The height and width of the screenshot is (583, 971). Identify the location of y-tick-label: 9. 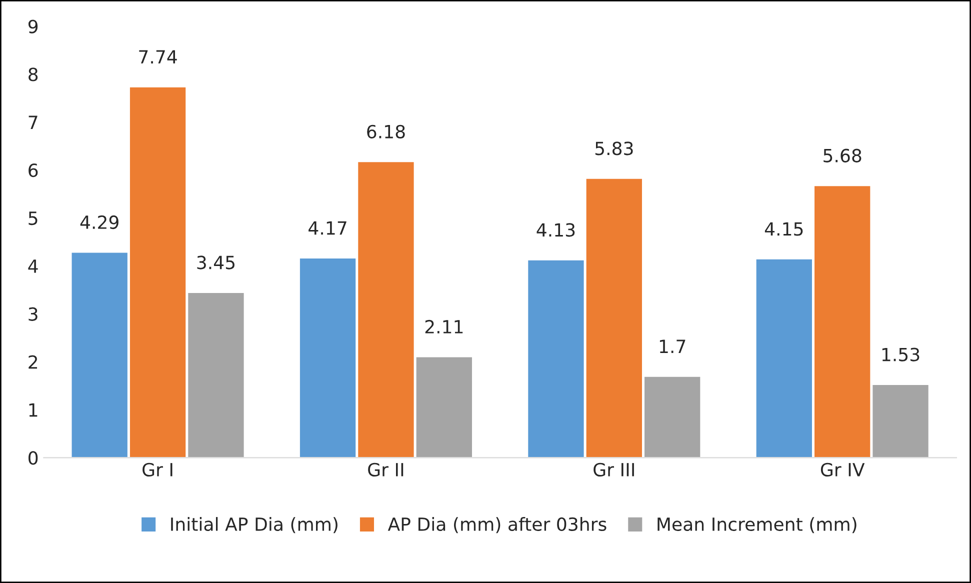
(33, 27).